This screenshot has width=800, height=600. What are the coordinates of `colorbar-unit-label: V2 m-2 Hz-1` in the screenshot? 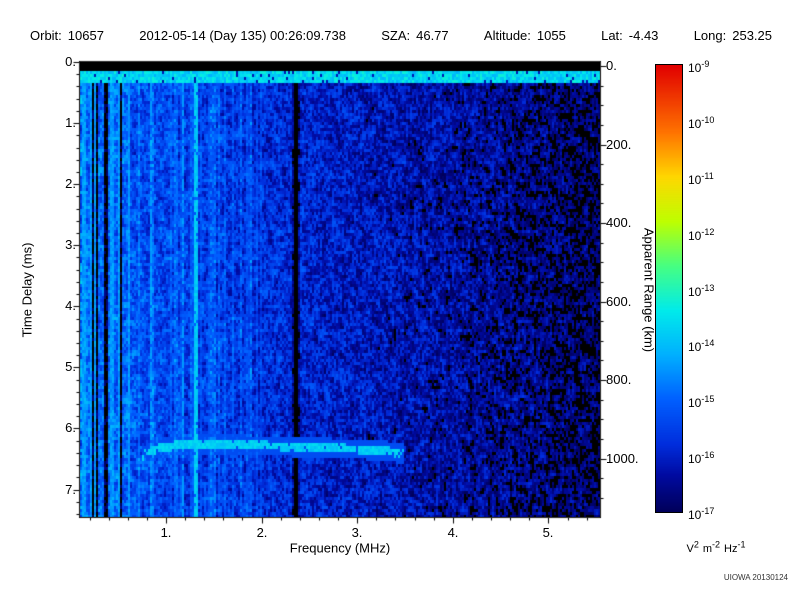 It's located at (716, 547).